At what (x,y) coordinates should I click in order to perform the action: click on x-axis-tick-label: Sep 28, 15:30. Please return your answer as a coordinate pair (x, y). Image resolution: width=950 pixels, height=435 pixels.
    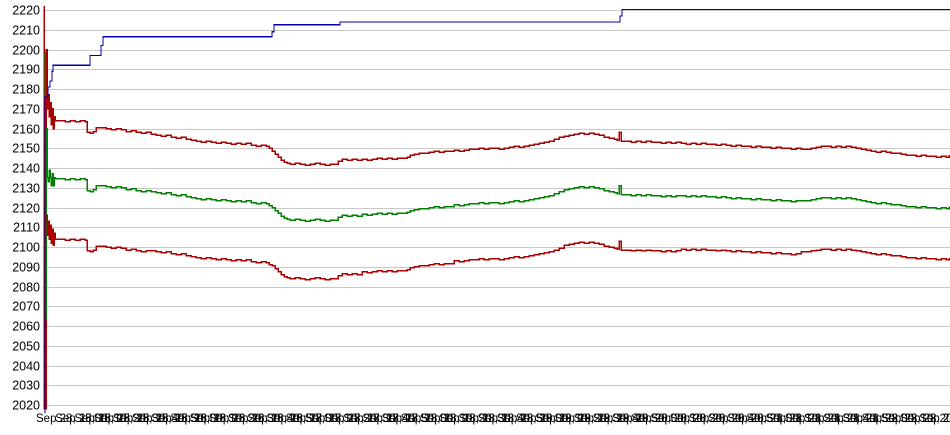
    Looking at the image, I should click on (130, 419).